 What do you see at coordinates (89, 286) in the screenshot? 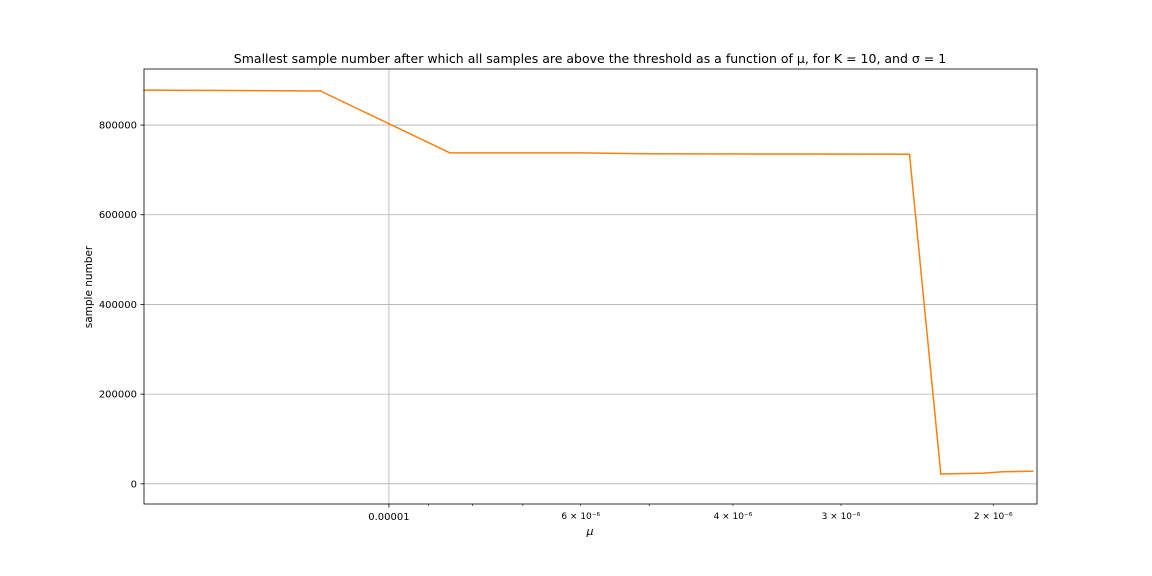
I see `y-axis-label: sample number` at bounding box center [89, 286].